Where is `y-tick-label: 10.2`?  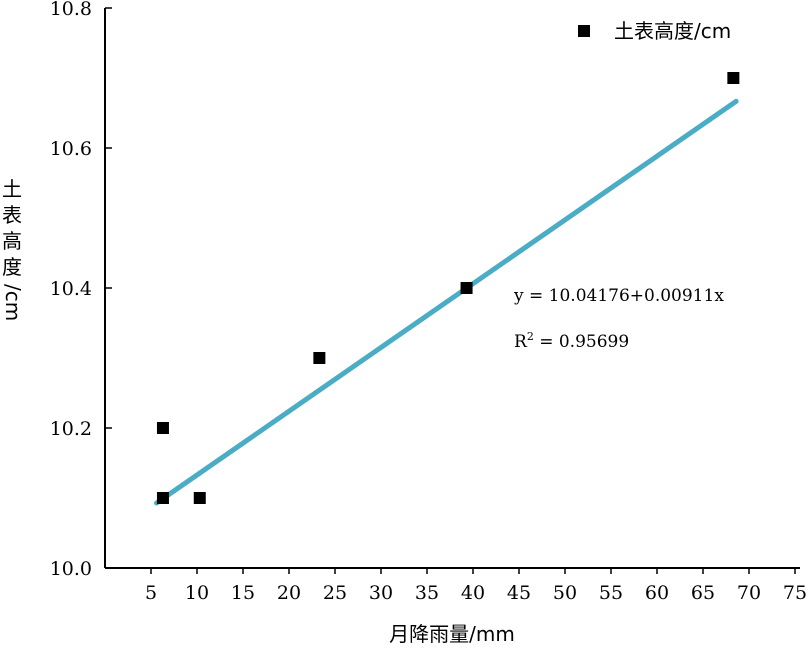
y-tick-label: 10.2 is located at coordinates (71, 429).